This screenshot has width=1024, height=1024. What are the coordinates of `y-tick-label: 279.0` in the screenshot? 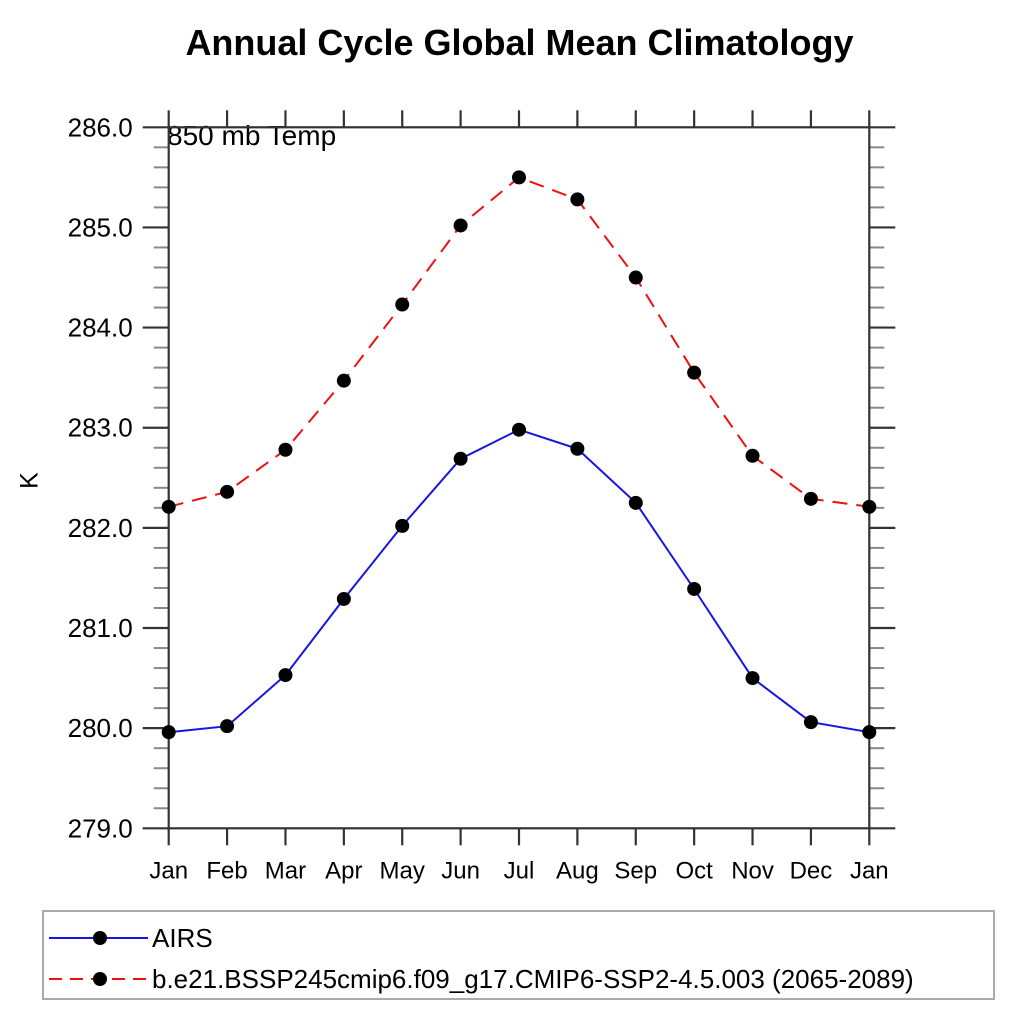 It's located at (100, 828).